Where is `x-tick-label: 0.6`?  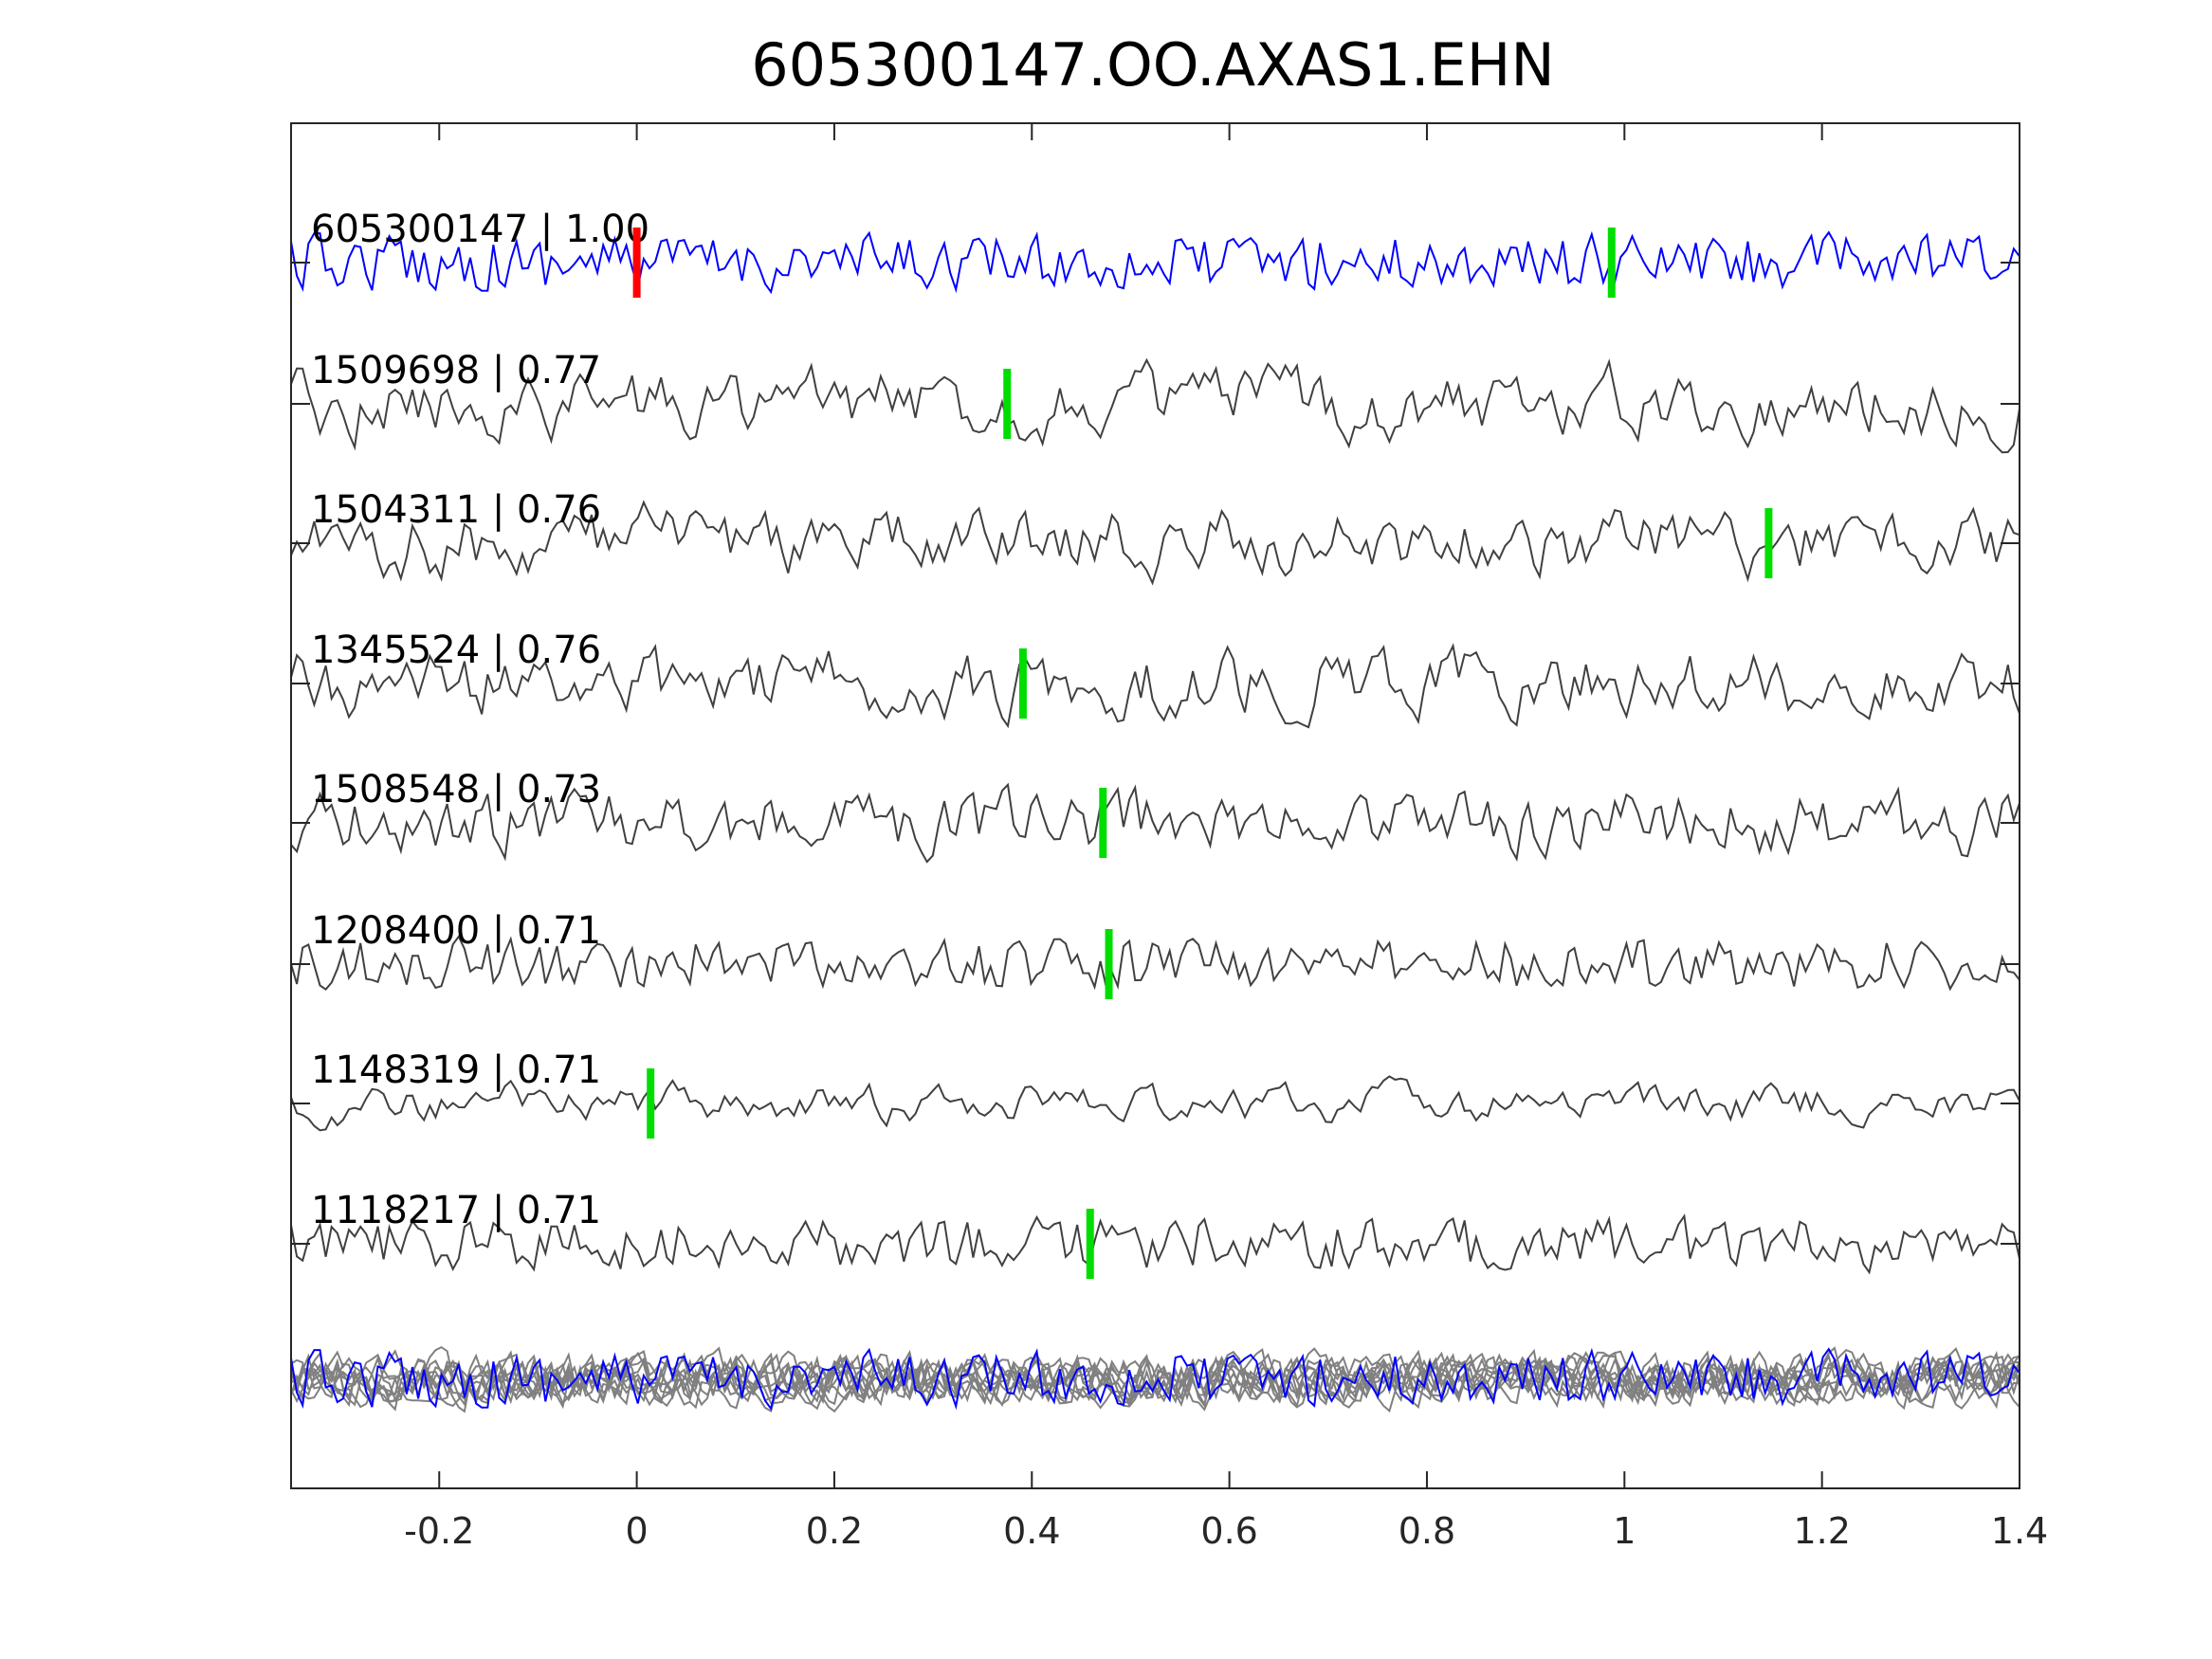 x-tick-label: 0.6 is located at coordinates (1228, 1531).